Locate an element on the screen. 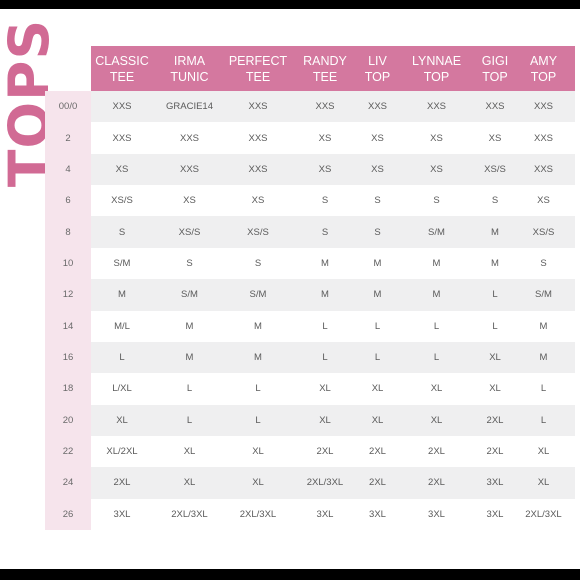 The image size is (580, 580). table-row: 14 M/L M M L L L L M is located at coordinates (310, 326).